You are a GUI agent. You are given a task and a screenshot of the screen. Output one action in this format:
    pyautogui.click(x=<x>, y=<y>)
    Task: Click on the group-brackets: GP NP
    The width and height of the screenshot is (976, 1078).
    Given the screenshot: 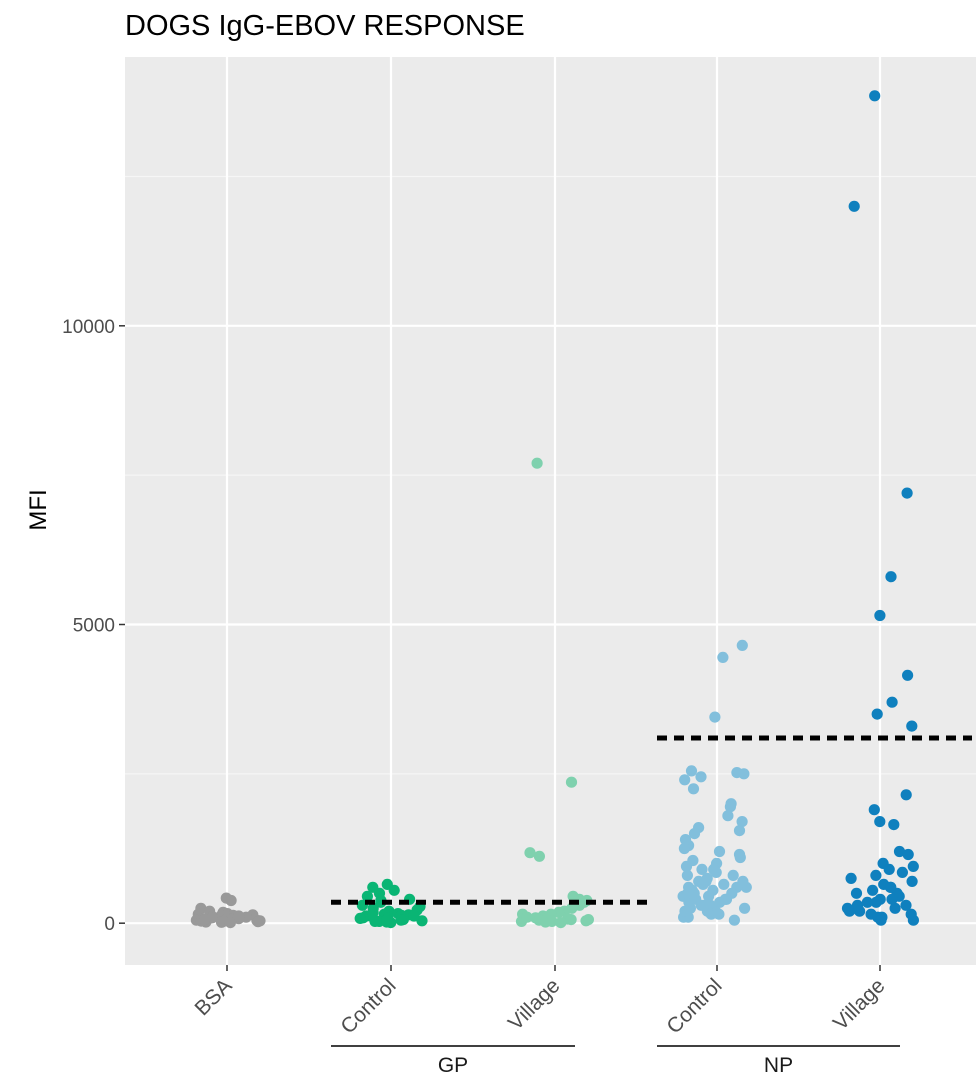 What is the action you would take?
    pyautogui.click(x=615, y=1061)
    